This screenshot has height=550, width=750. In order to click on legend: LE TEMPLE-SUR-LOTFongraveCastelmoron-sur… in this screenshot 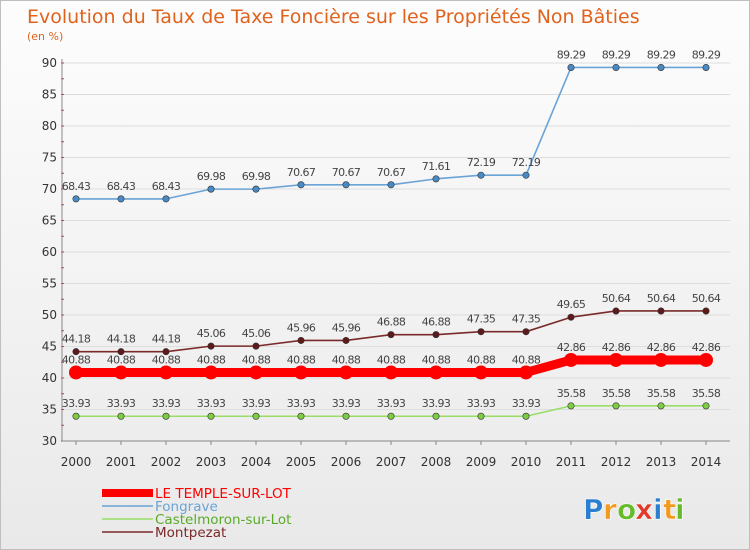, I will do `click(197, 513)`.